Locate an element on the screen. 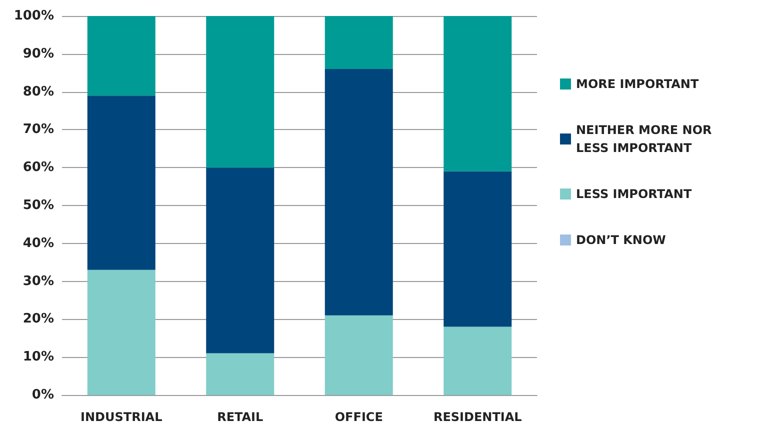  x-tick-label: OFFICE is located at coordinates (358, 417).